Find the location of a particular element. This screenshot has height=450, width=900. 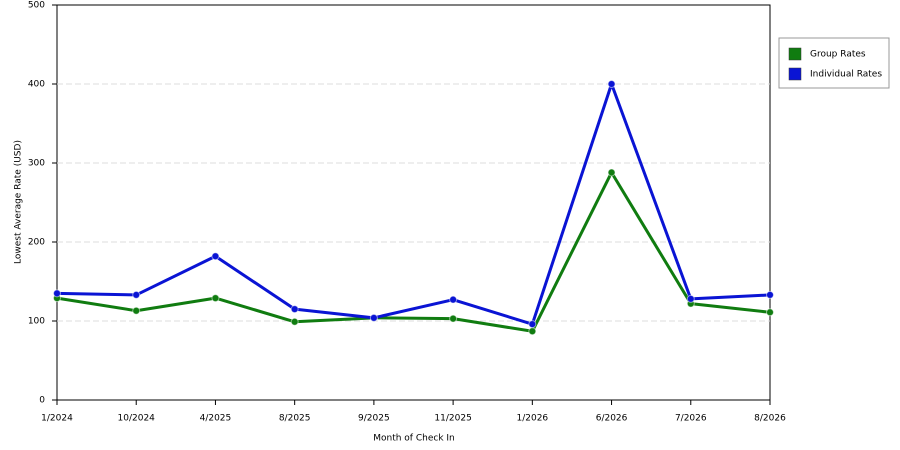

x-tick-label: 4/2025 is located at coordinates (216, 419).